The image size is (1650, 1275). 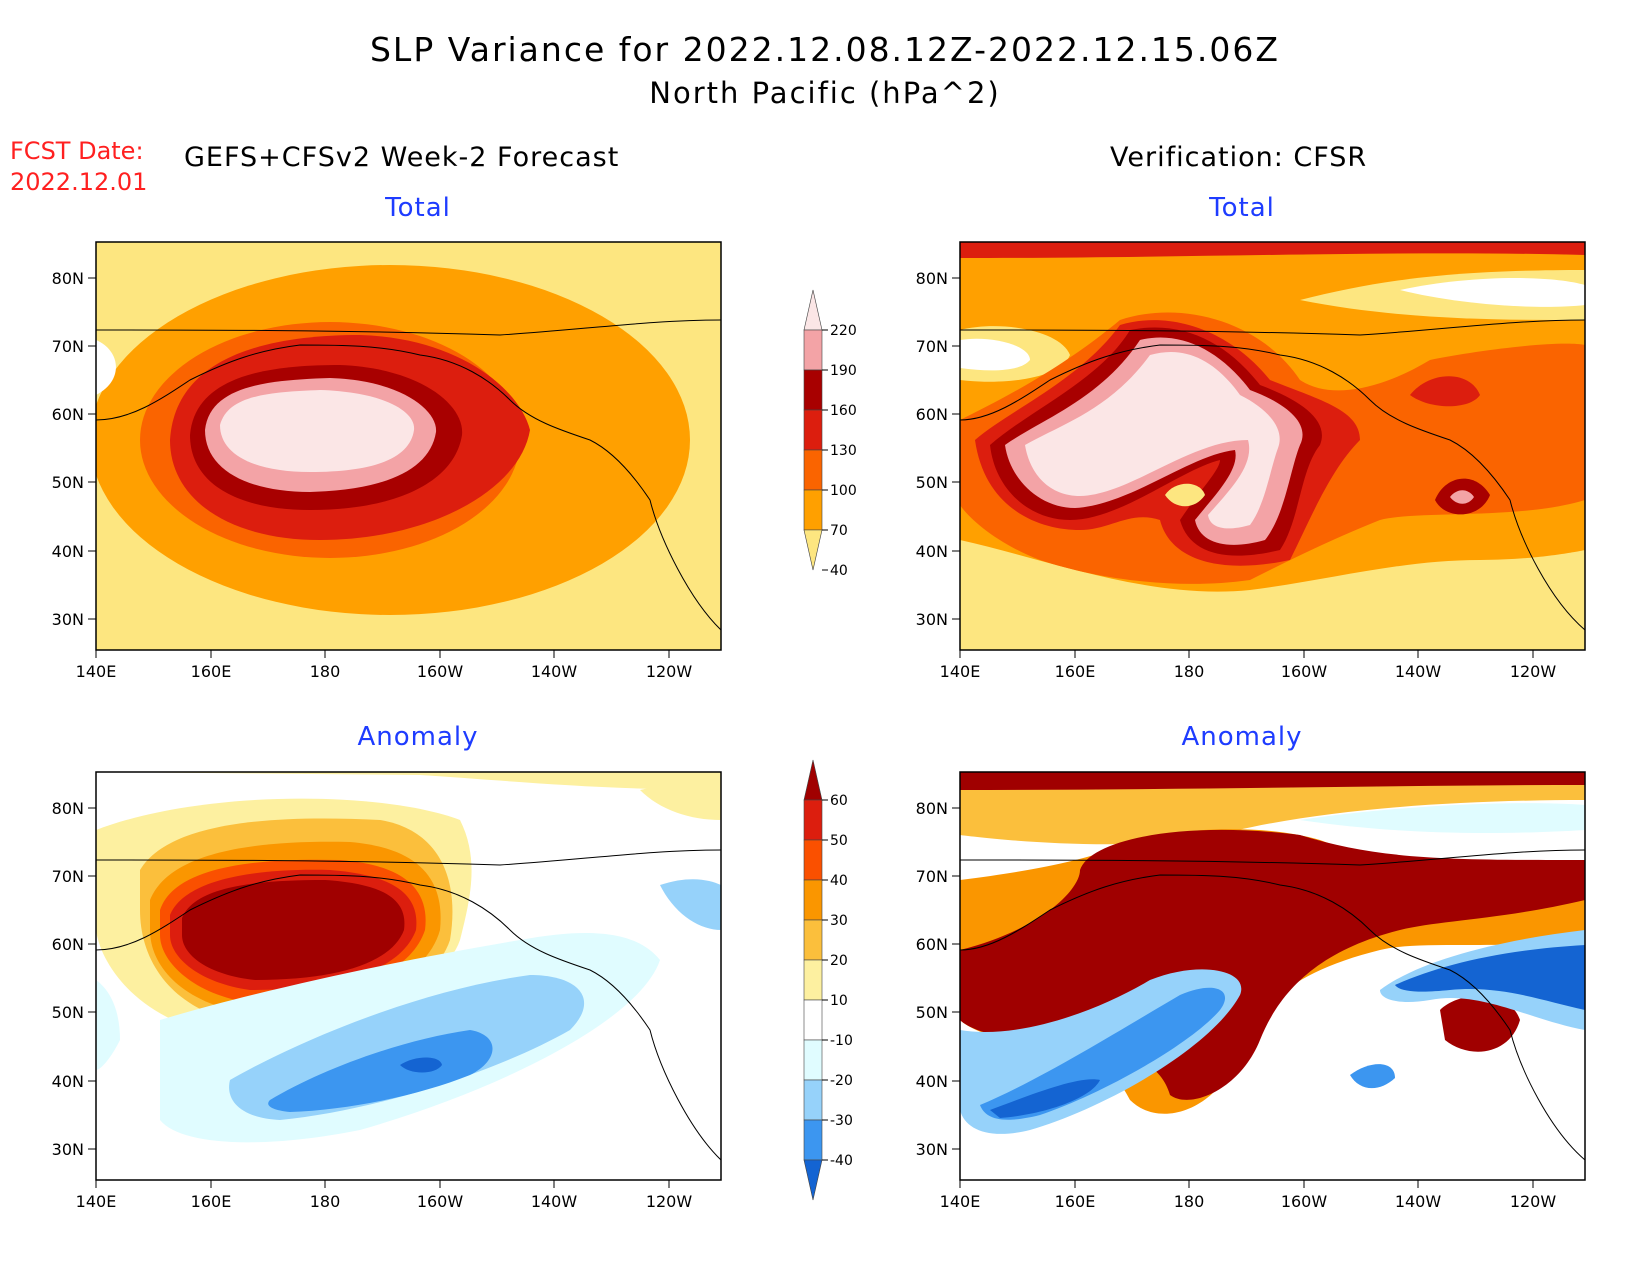 I want to click on lat-tick-label-forecast-total: 30N, so click(x=68, y=619).